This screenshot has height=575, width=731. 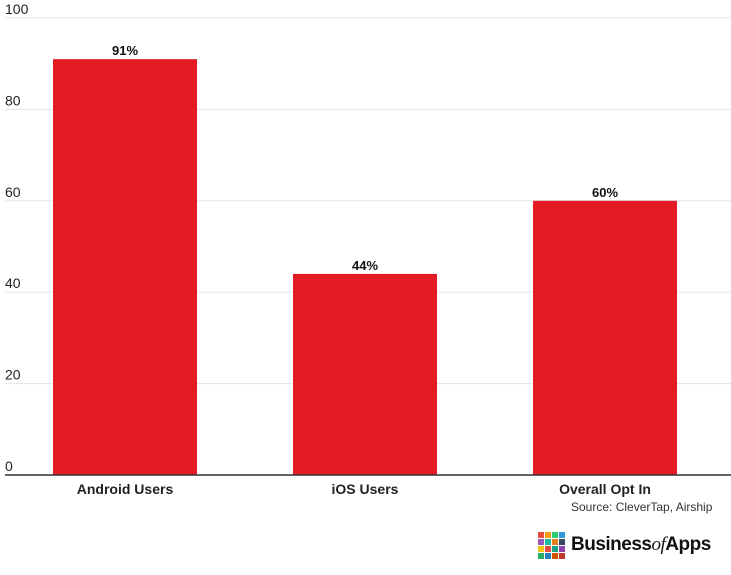 I want to click on logo-text: BusinessofApps, so click(x=641, y=545).